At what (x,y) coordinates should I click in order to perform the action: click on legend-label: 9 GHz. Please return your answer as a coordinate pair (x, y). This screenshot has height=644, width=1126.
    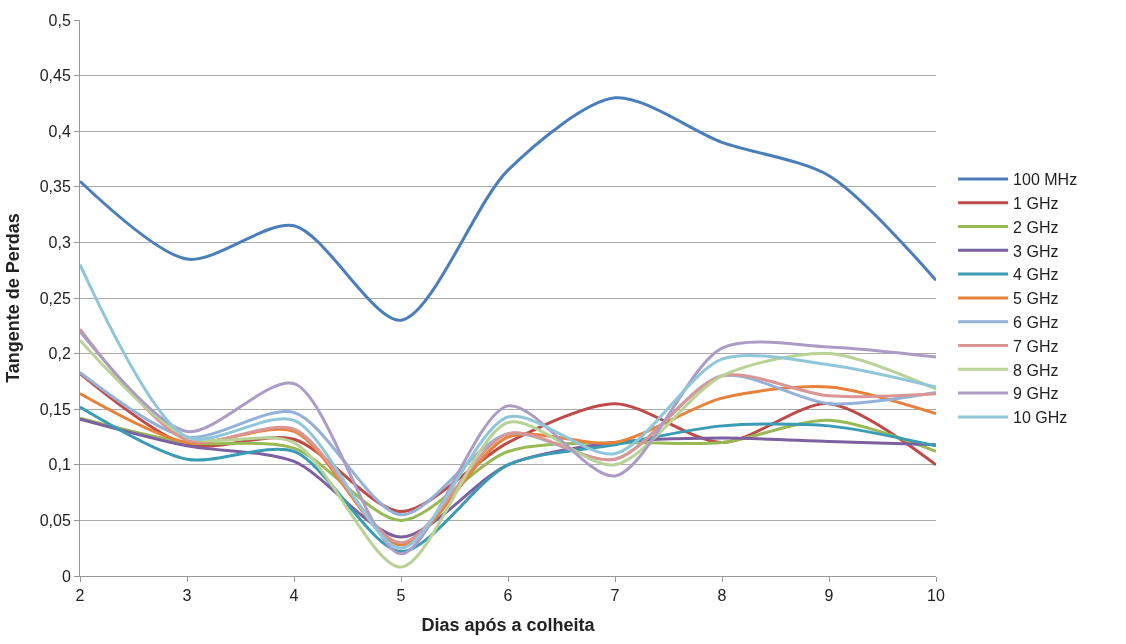
    Looking at the image, I should click on (1036, 394).